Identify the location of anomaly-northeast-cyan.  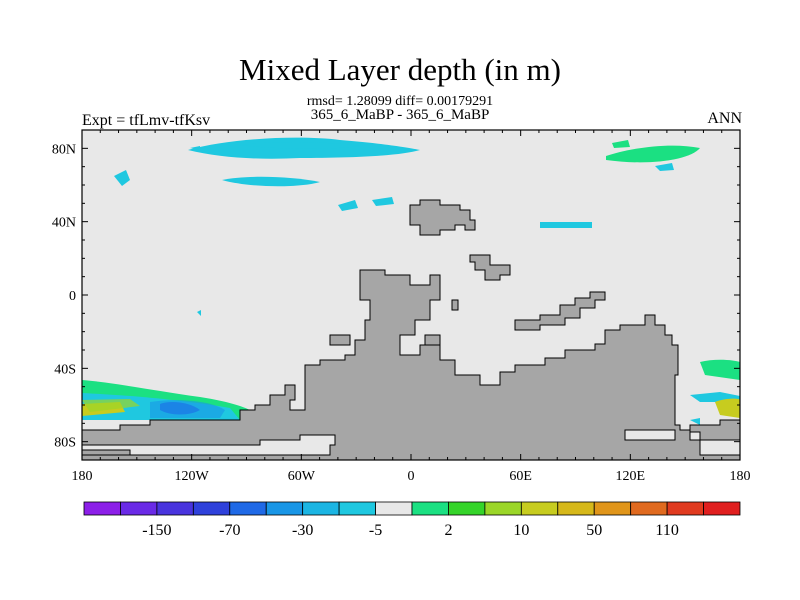
(664, 167).